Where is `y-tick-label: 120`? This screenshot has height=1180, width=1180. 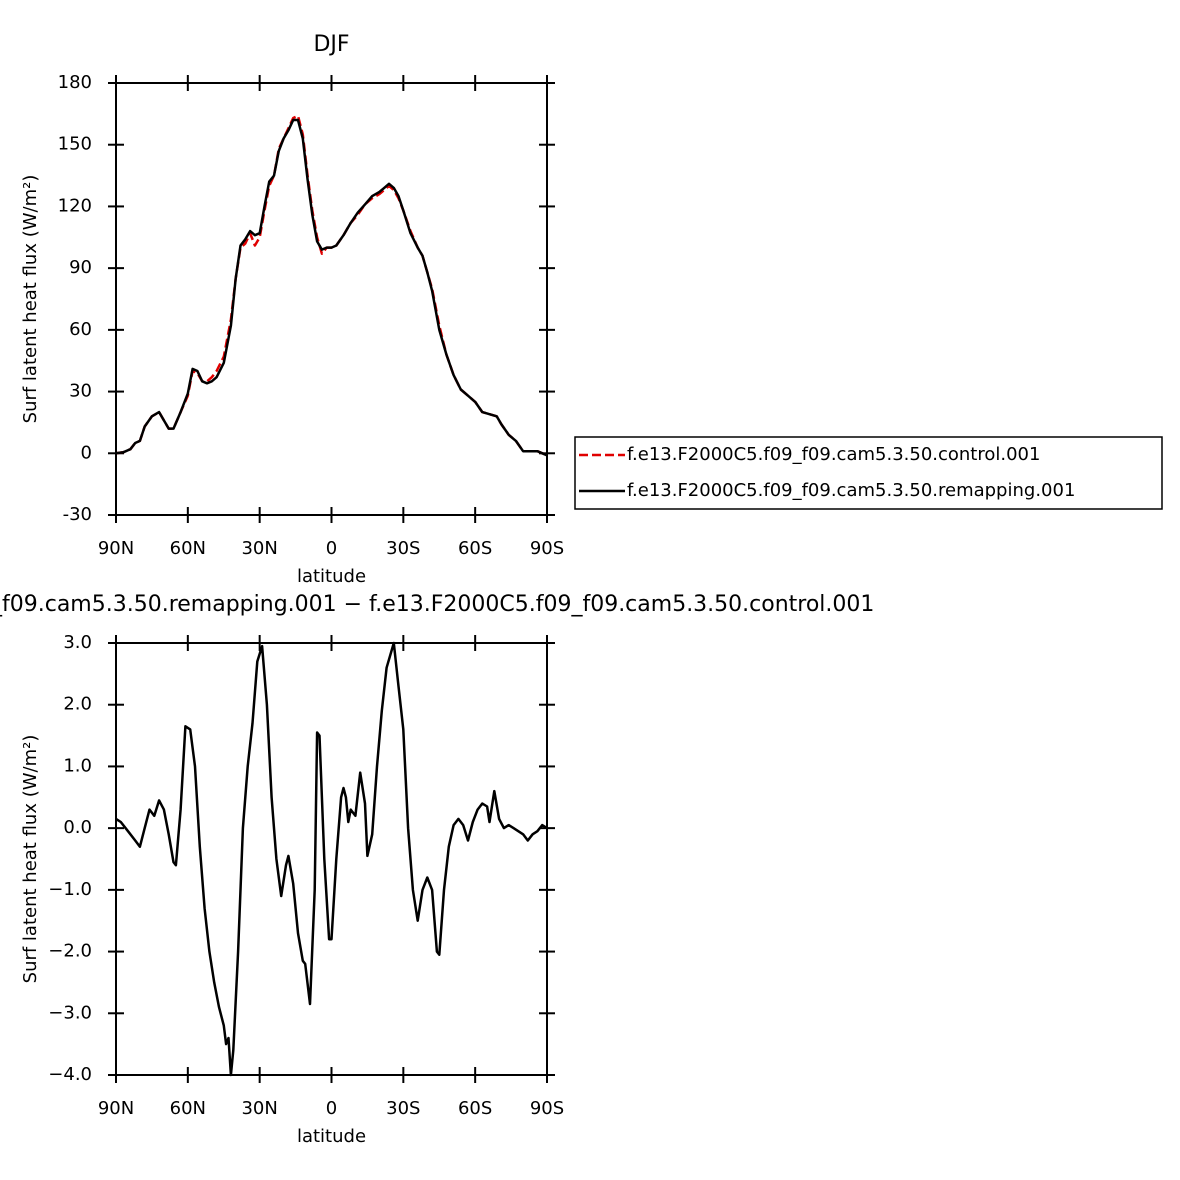
y-tick-label: 120 is located at coordinates (75, 205).